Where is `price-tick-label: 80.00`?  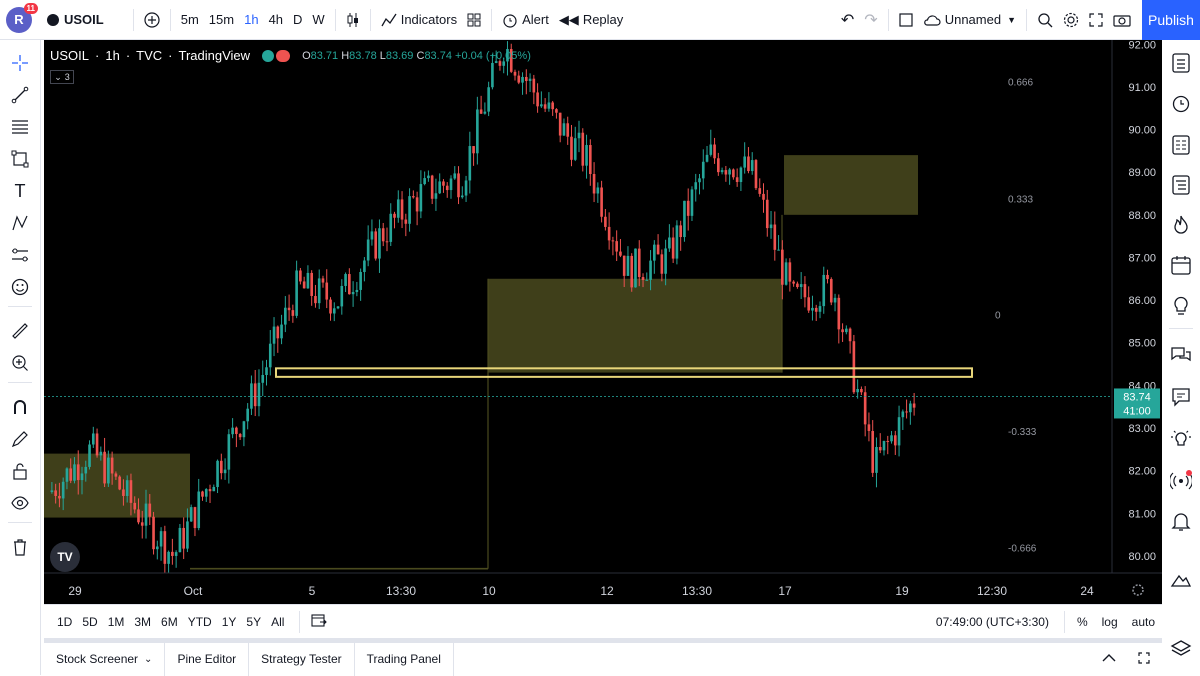 price-tick-label: 80.00 is located at coordinates (1142, 557).